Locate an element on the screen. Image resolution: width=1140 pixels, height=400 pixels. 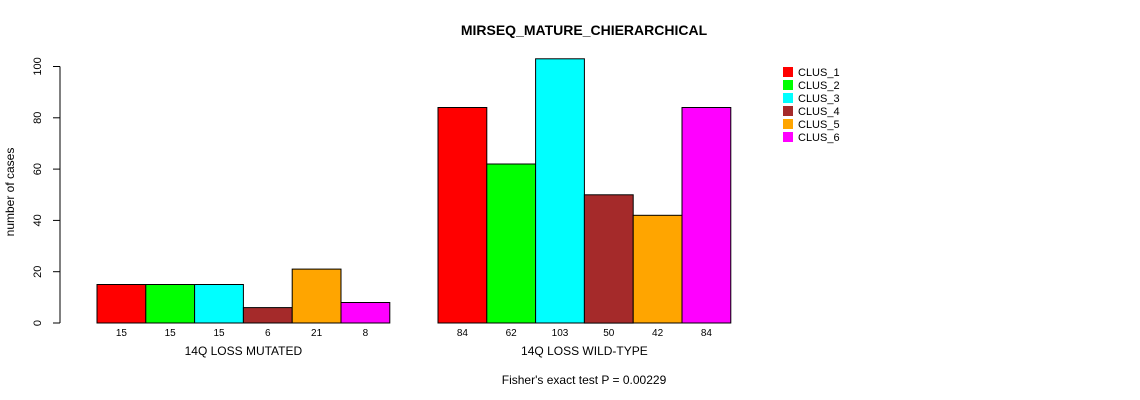
legend-entry: CLUS_4 is located at coordinates (819, 112).